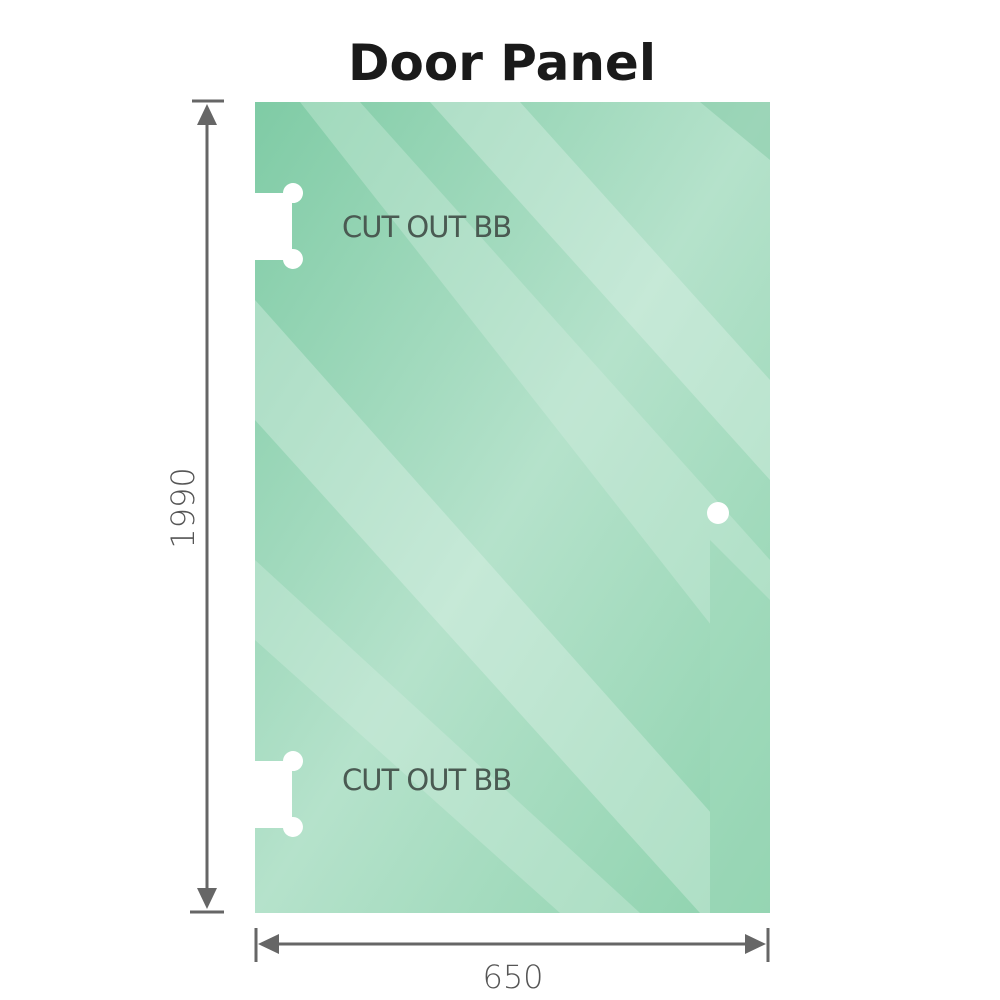 Image resolution: width=1000 pixels, height=1000 pixels. What do you see at coordinates (512, 977) in the screenshot?
I see `width-dimension-label: 650` at bounding box center [512, 977].